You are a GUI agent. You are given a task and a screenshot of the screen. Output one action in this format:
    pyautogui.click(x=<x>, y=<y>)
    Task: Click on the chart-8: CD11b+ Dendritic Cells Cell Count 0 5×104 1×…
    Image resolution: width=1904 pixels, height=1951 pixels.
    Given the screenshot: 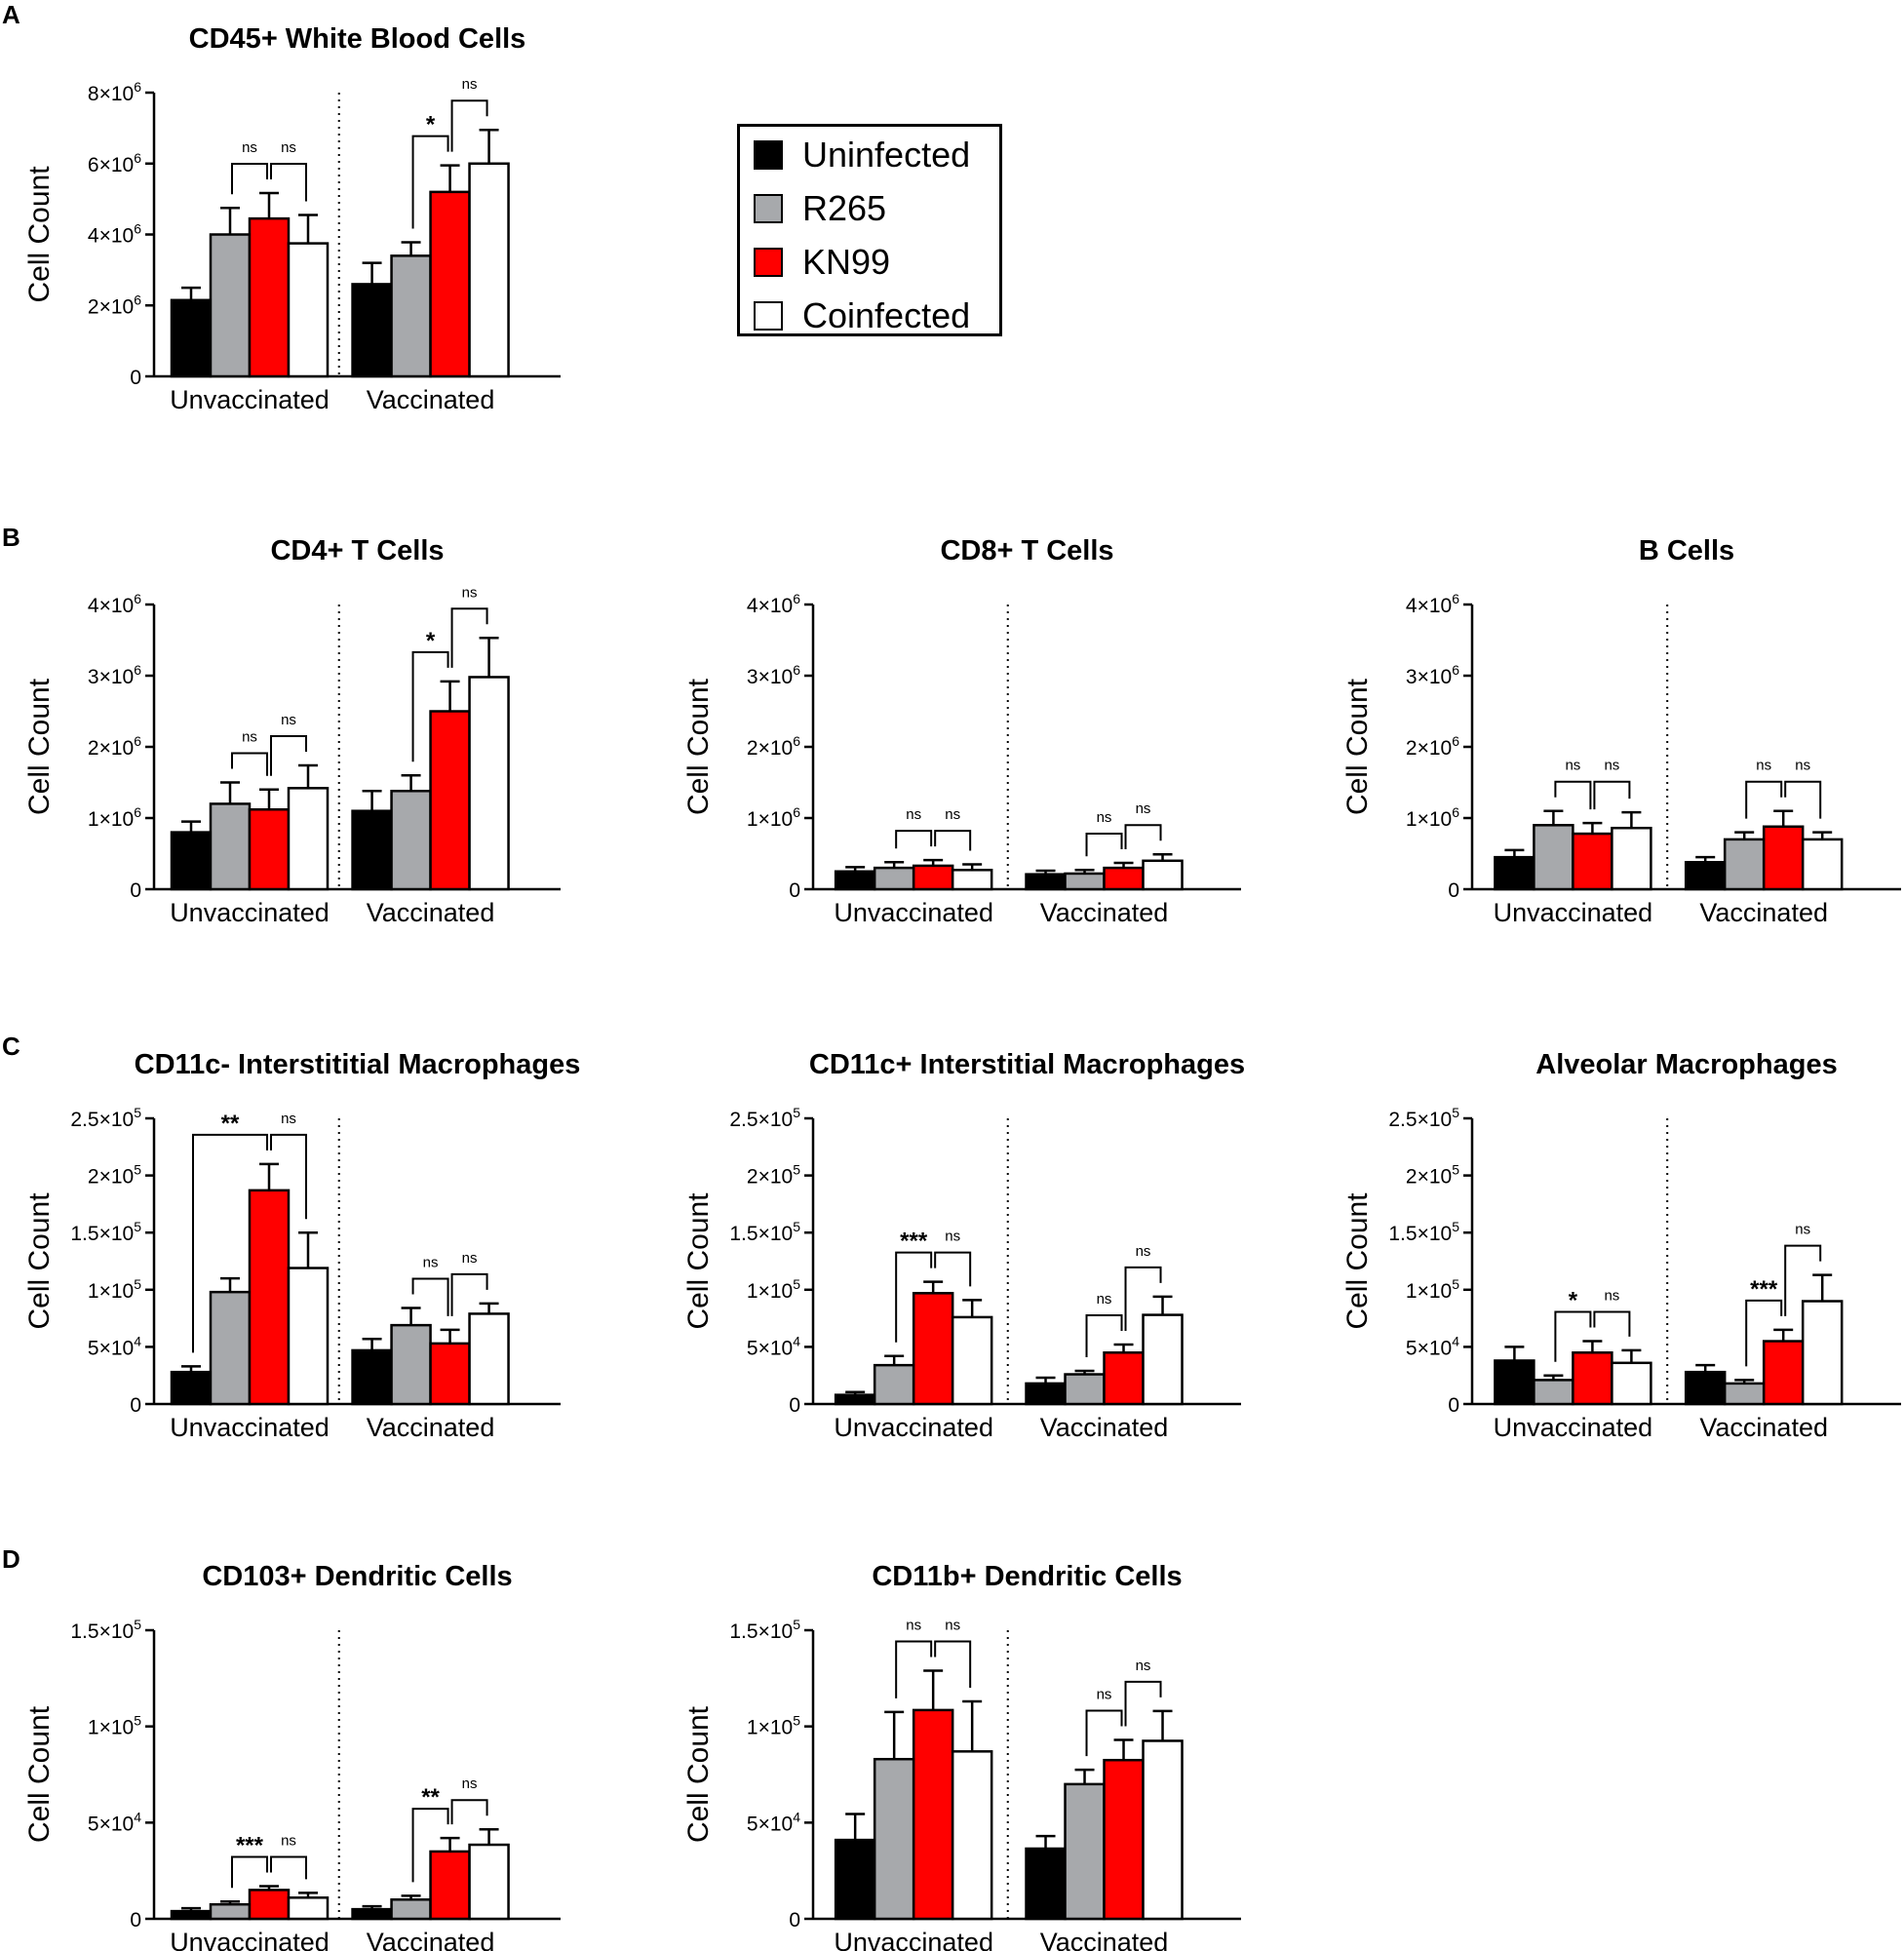 What is the action you would take?
    pyautogui.click(x=961, y=1756)
    